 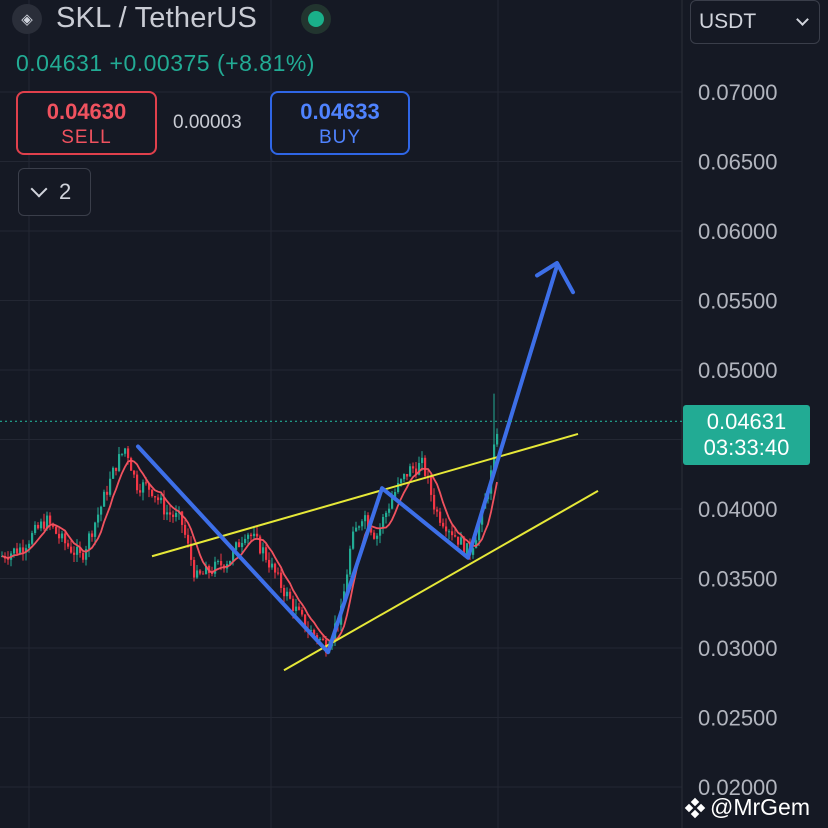 I want to click on moving-average-line, so click(x=249, y=551).